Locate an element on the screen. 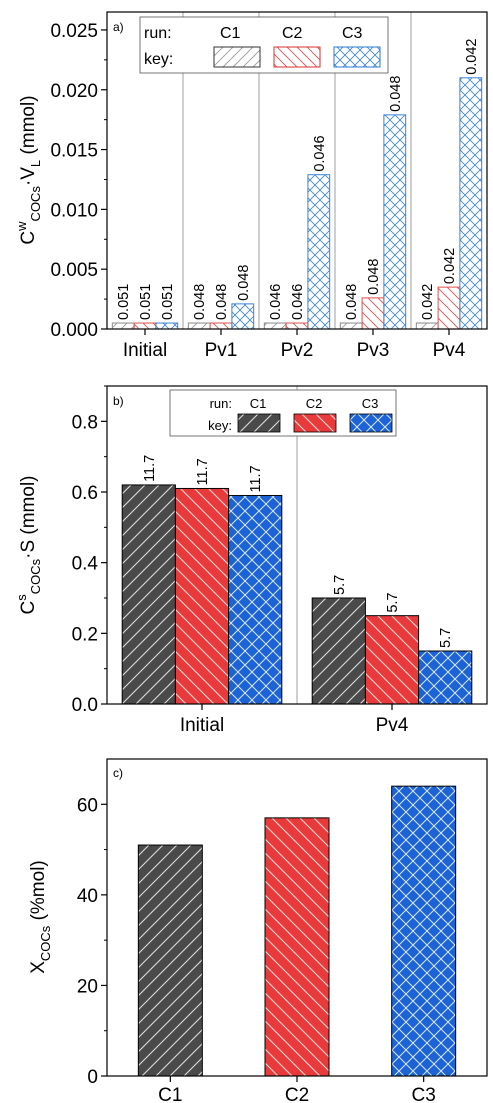 The height and width of the screenshot is (1103, 493). panel-c-x-ticks: C1 C2 C3 is located at coordinates (297, 1089).